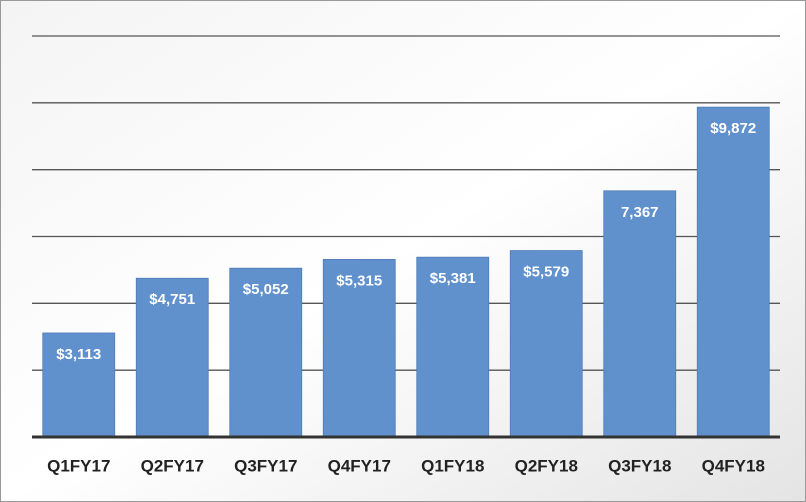 The width and height of the screenshot is (806, 502). I want to click on data-label: $5,315, so click(359, 280).